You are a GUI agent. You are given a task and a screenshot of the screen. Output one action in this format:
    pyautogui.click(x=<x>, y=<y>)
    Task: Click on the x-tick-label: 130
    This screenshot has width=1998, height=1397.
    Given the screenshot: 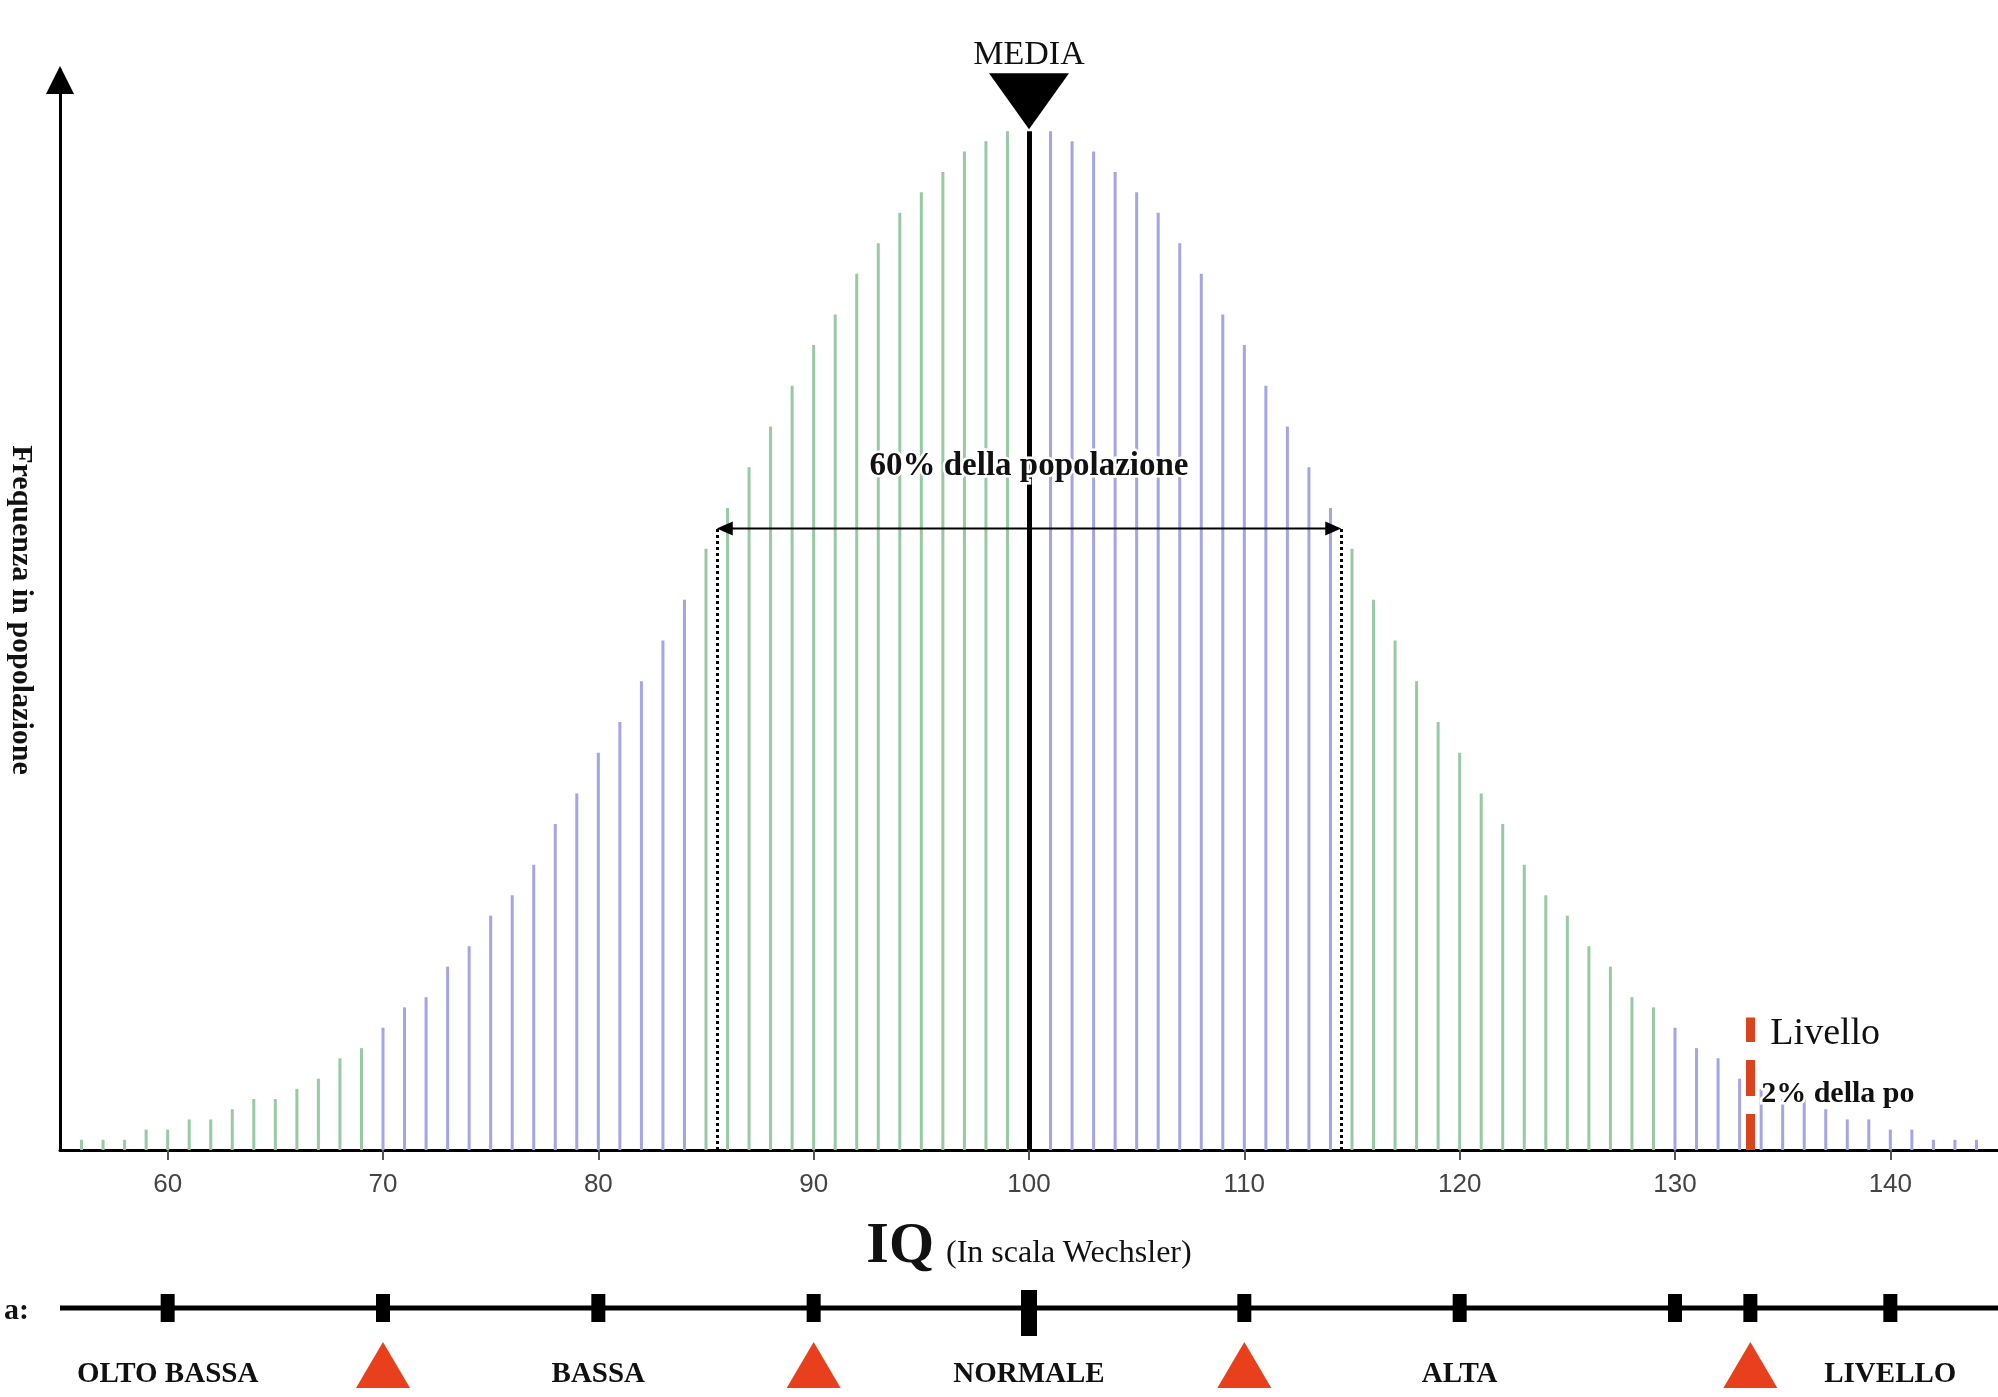 What is the action you would take?
    pyautogui.click(x=1675, y=1183)
    